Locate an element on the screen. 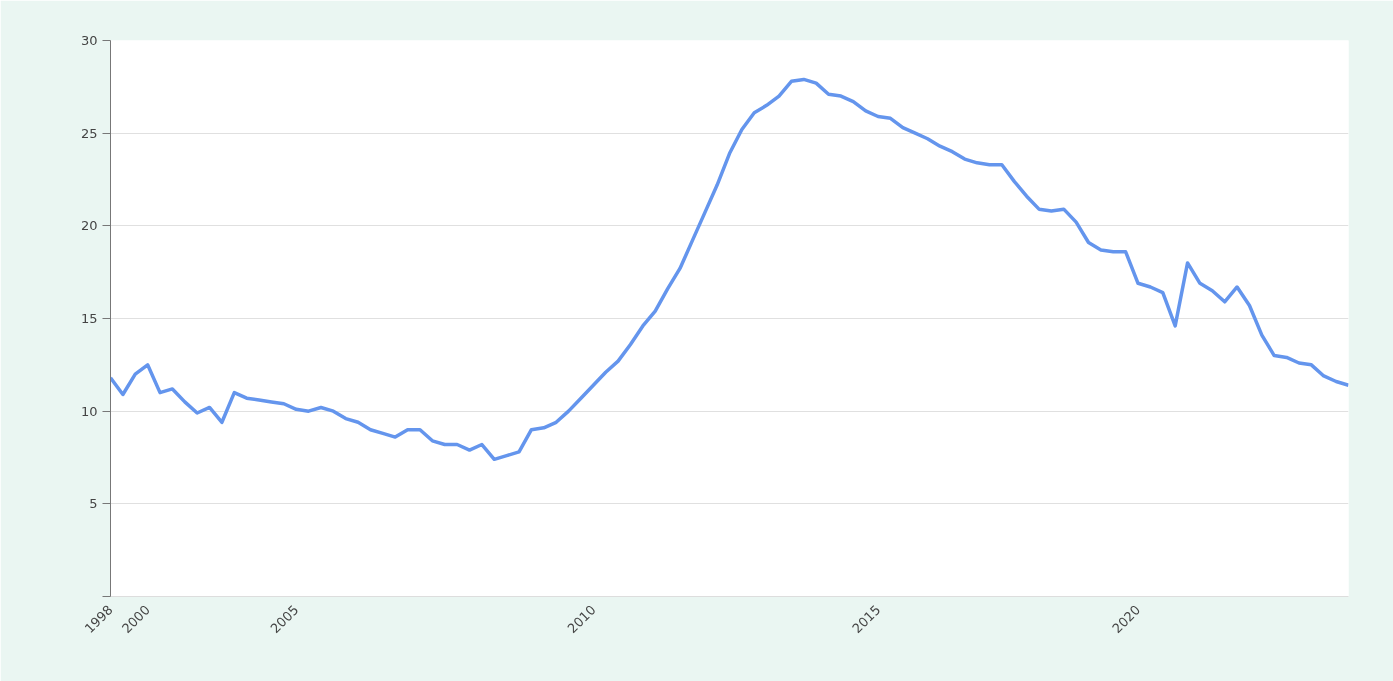  y-tick-label: 5 is located at coordinates (93, 504).